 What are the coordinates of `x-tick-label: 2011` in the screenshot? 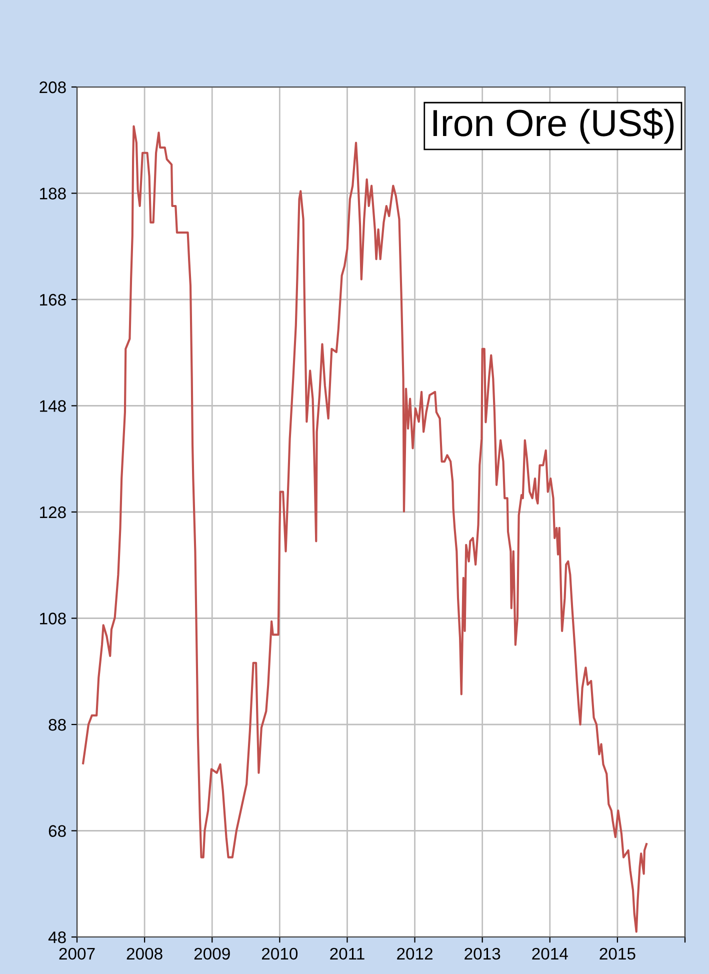 It's located at (347, 954).